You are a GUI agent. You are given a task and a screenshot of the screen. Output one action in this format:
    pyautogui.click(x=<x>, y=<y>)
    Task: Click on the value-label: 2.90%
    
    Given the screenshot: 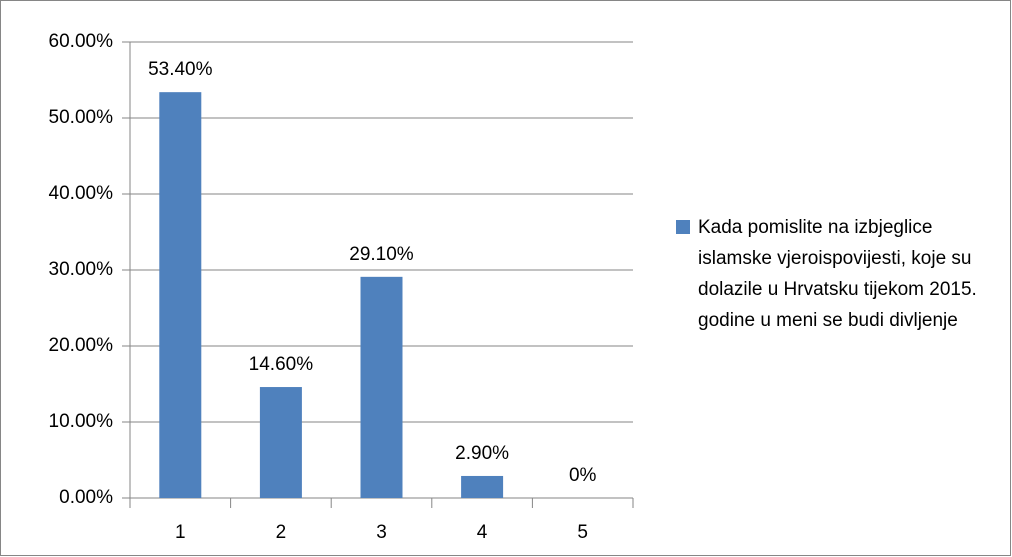 What is the action you would take?
    pyautogui.click(x=482, y=453)
    